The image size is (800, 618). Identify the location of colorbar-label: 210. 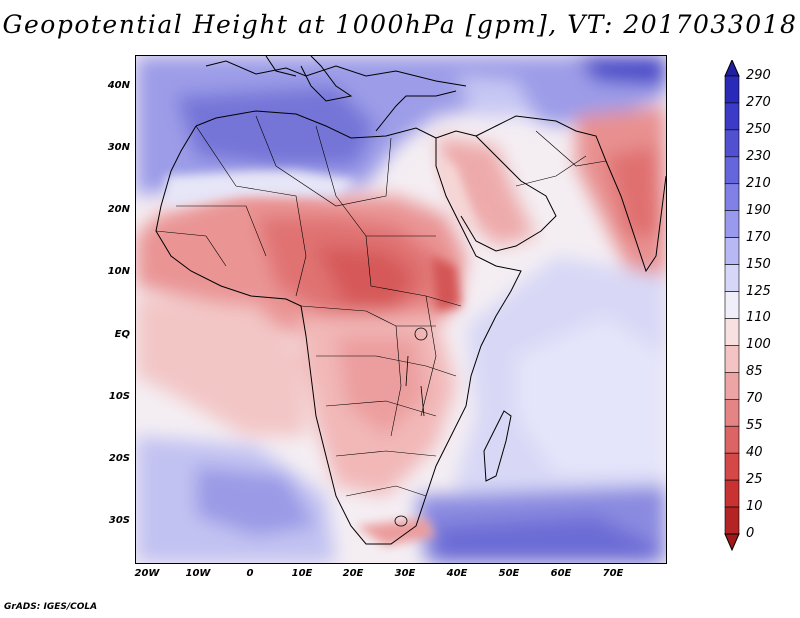
(758, 183).